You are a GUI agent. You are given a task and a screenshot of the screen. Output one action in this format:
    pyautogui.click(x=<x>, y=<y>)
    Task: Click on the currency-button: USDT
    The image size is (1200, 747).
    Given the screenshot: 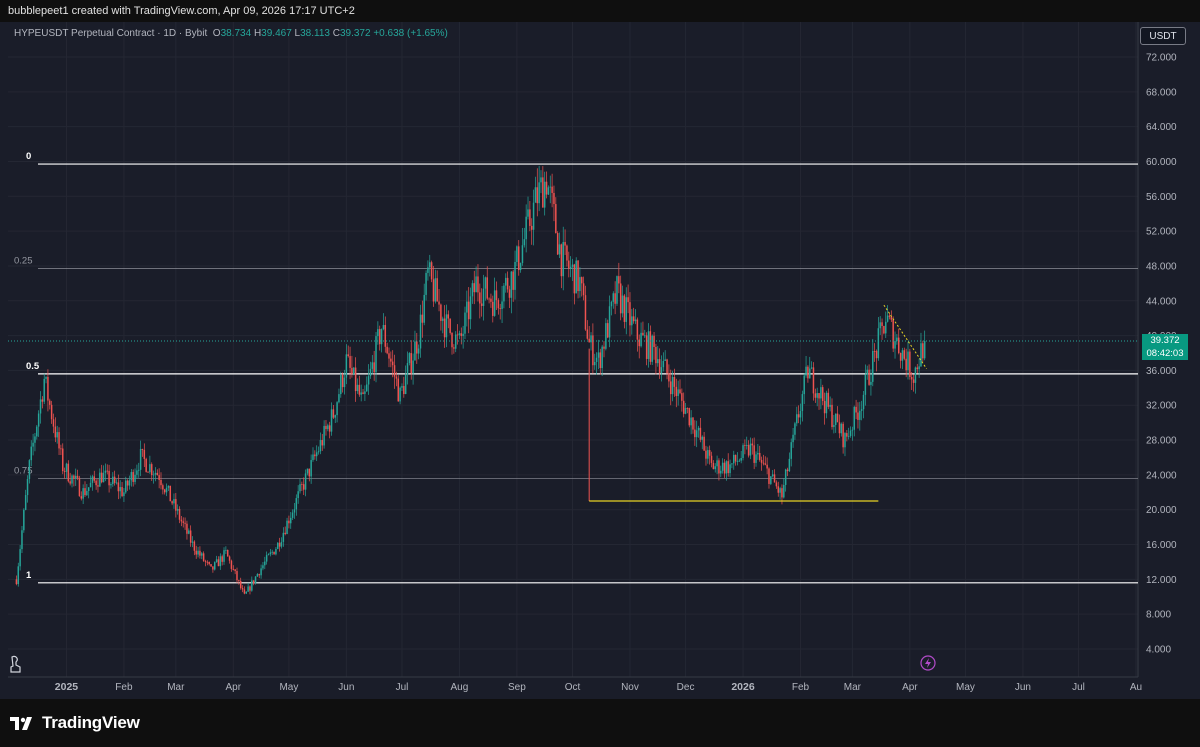 What is the action you would take?
    pyautogui.click(x=1163, y=36)
    